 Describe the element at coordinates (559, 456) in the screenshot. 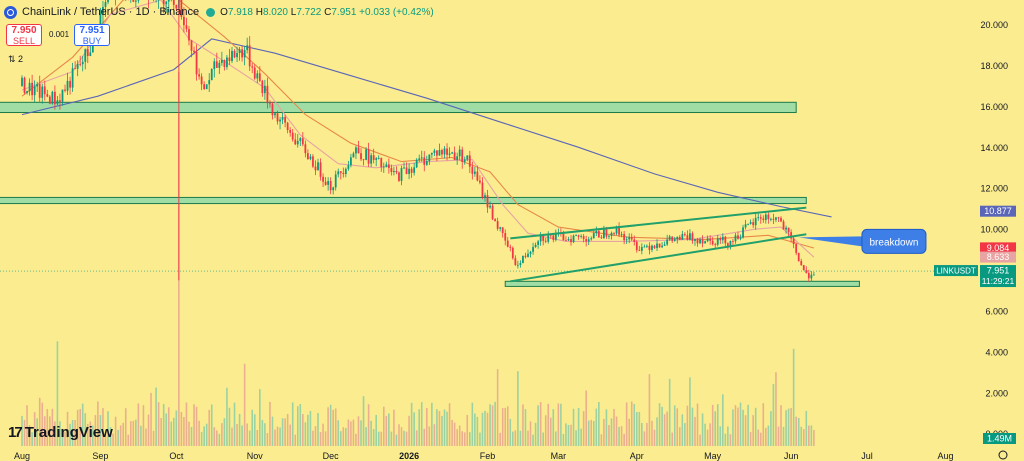

I see `time-tick-label: Mar` at that location.